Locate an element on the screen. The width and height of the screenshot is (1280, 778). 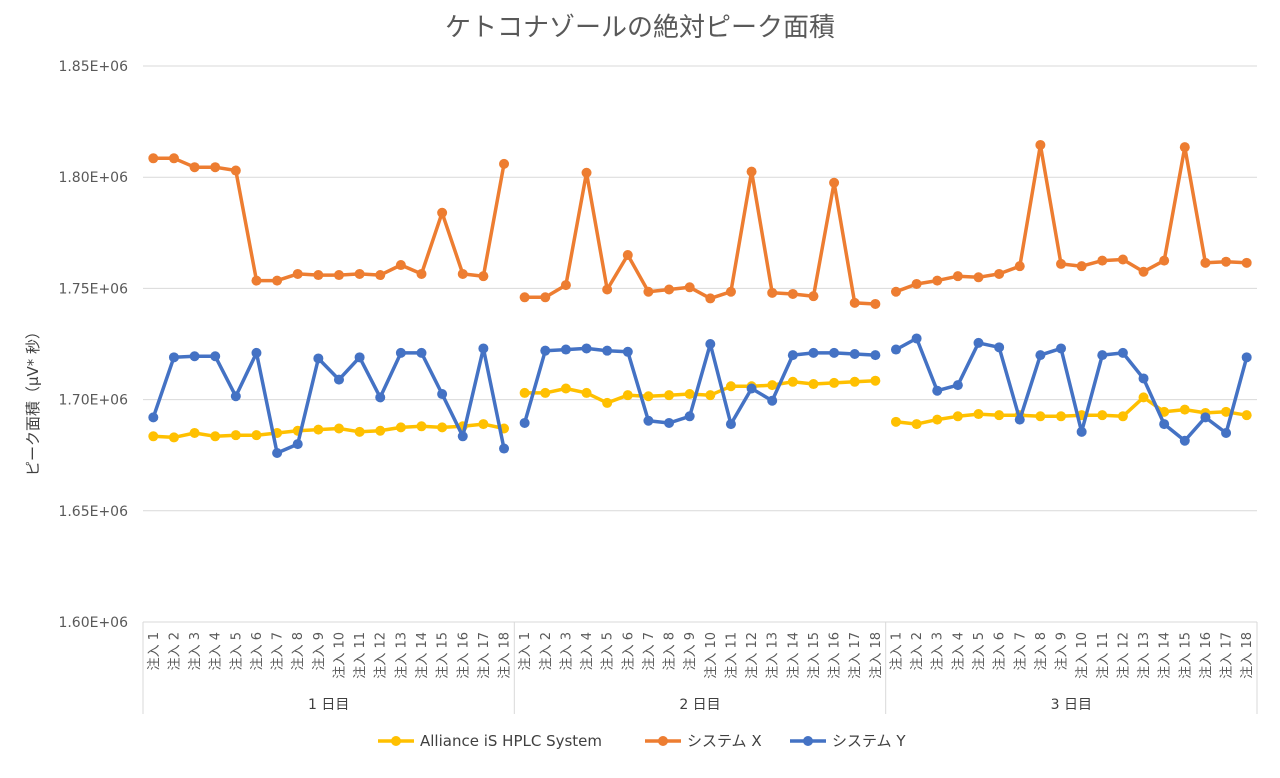
legend-item: システム Y is located at coordinates (848, 741).